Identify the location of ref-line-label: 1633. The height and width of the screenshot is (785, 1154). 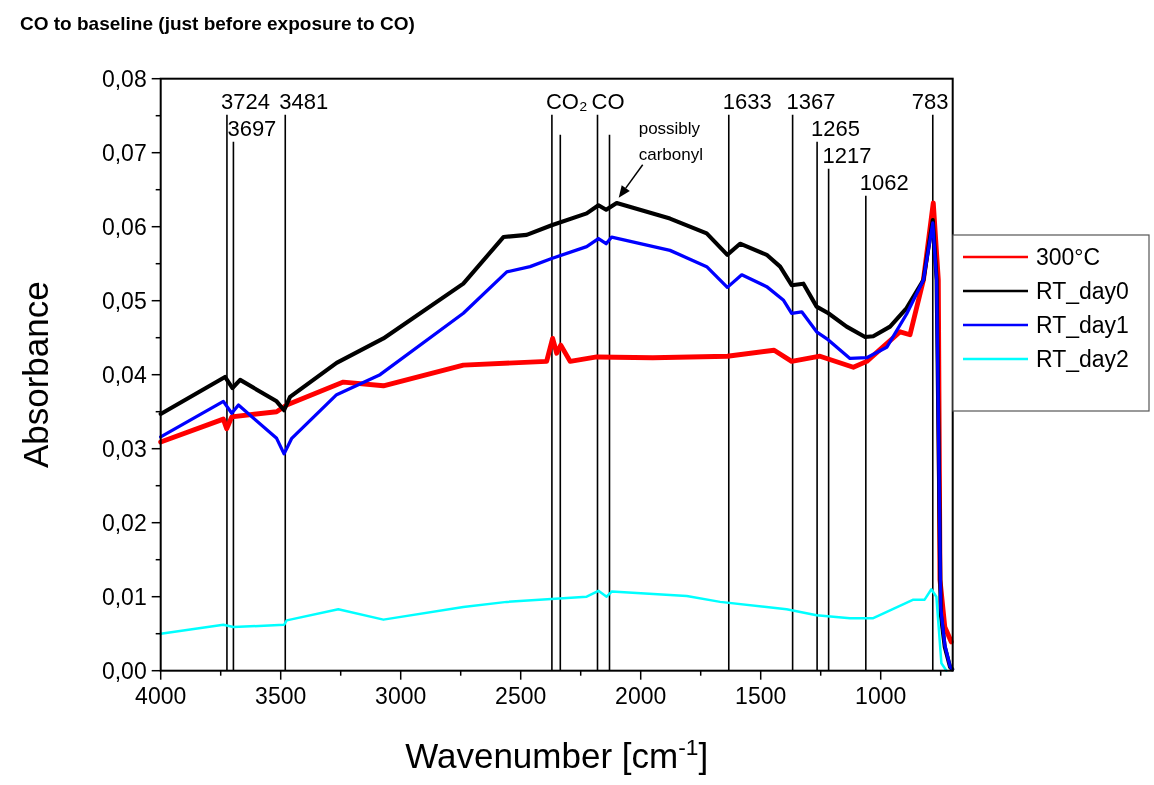
(747, 101).